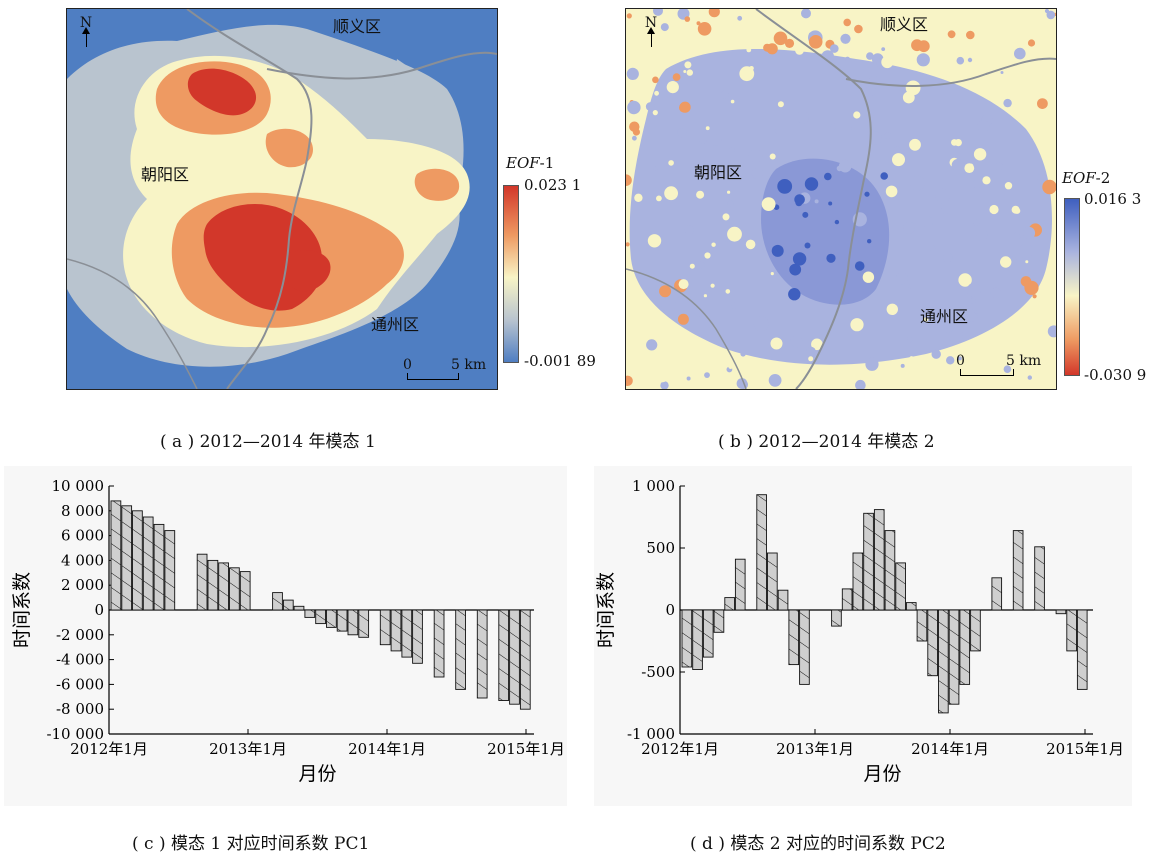 This screenshot has width=1161, height=857. I want to click on north-arrow: N, so click(651, 31).